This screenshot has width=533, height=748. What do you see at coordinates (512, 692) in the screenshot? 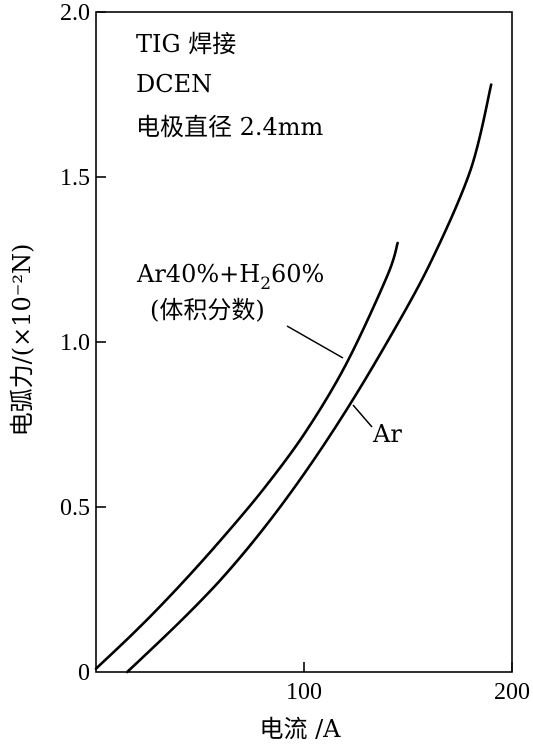
I see `x-tick-label: 200` at bounding box center [512, 692].